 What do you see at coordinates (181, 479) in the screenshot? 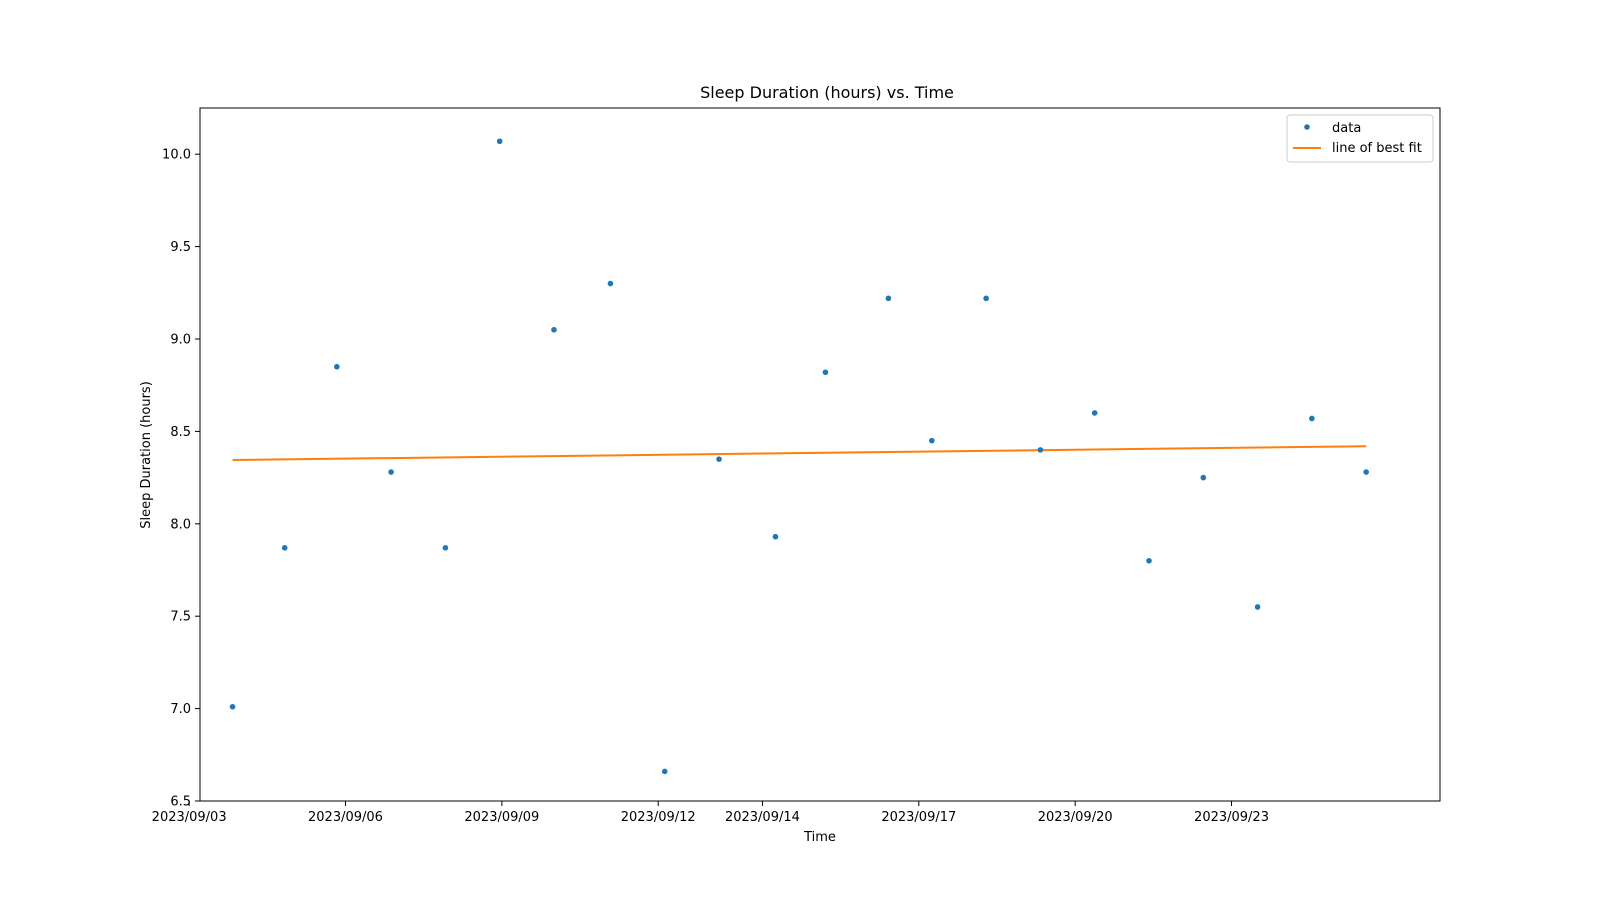
I see `y-axis: 6.5 7.0 7.5 8.0 8.5 9.0 9.5 10.0` at bounding box center [181, 479].